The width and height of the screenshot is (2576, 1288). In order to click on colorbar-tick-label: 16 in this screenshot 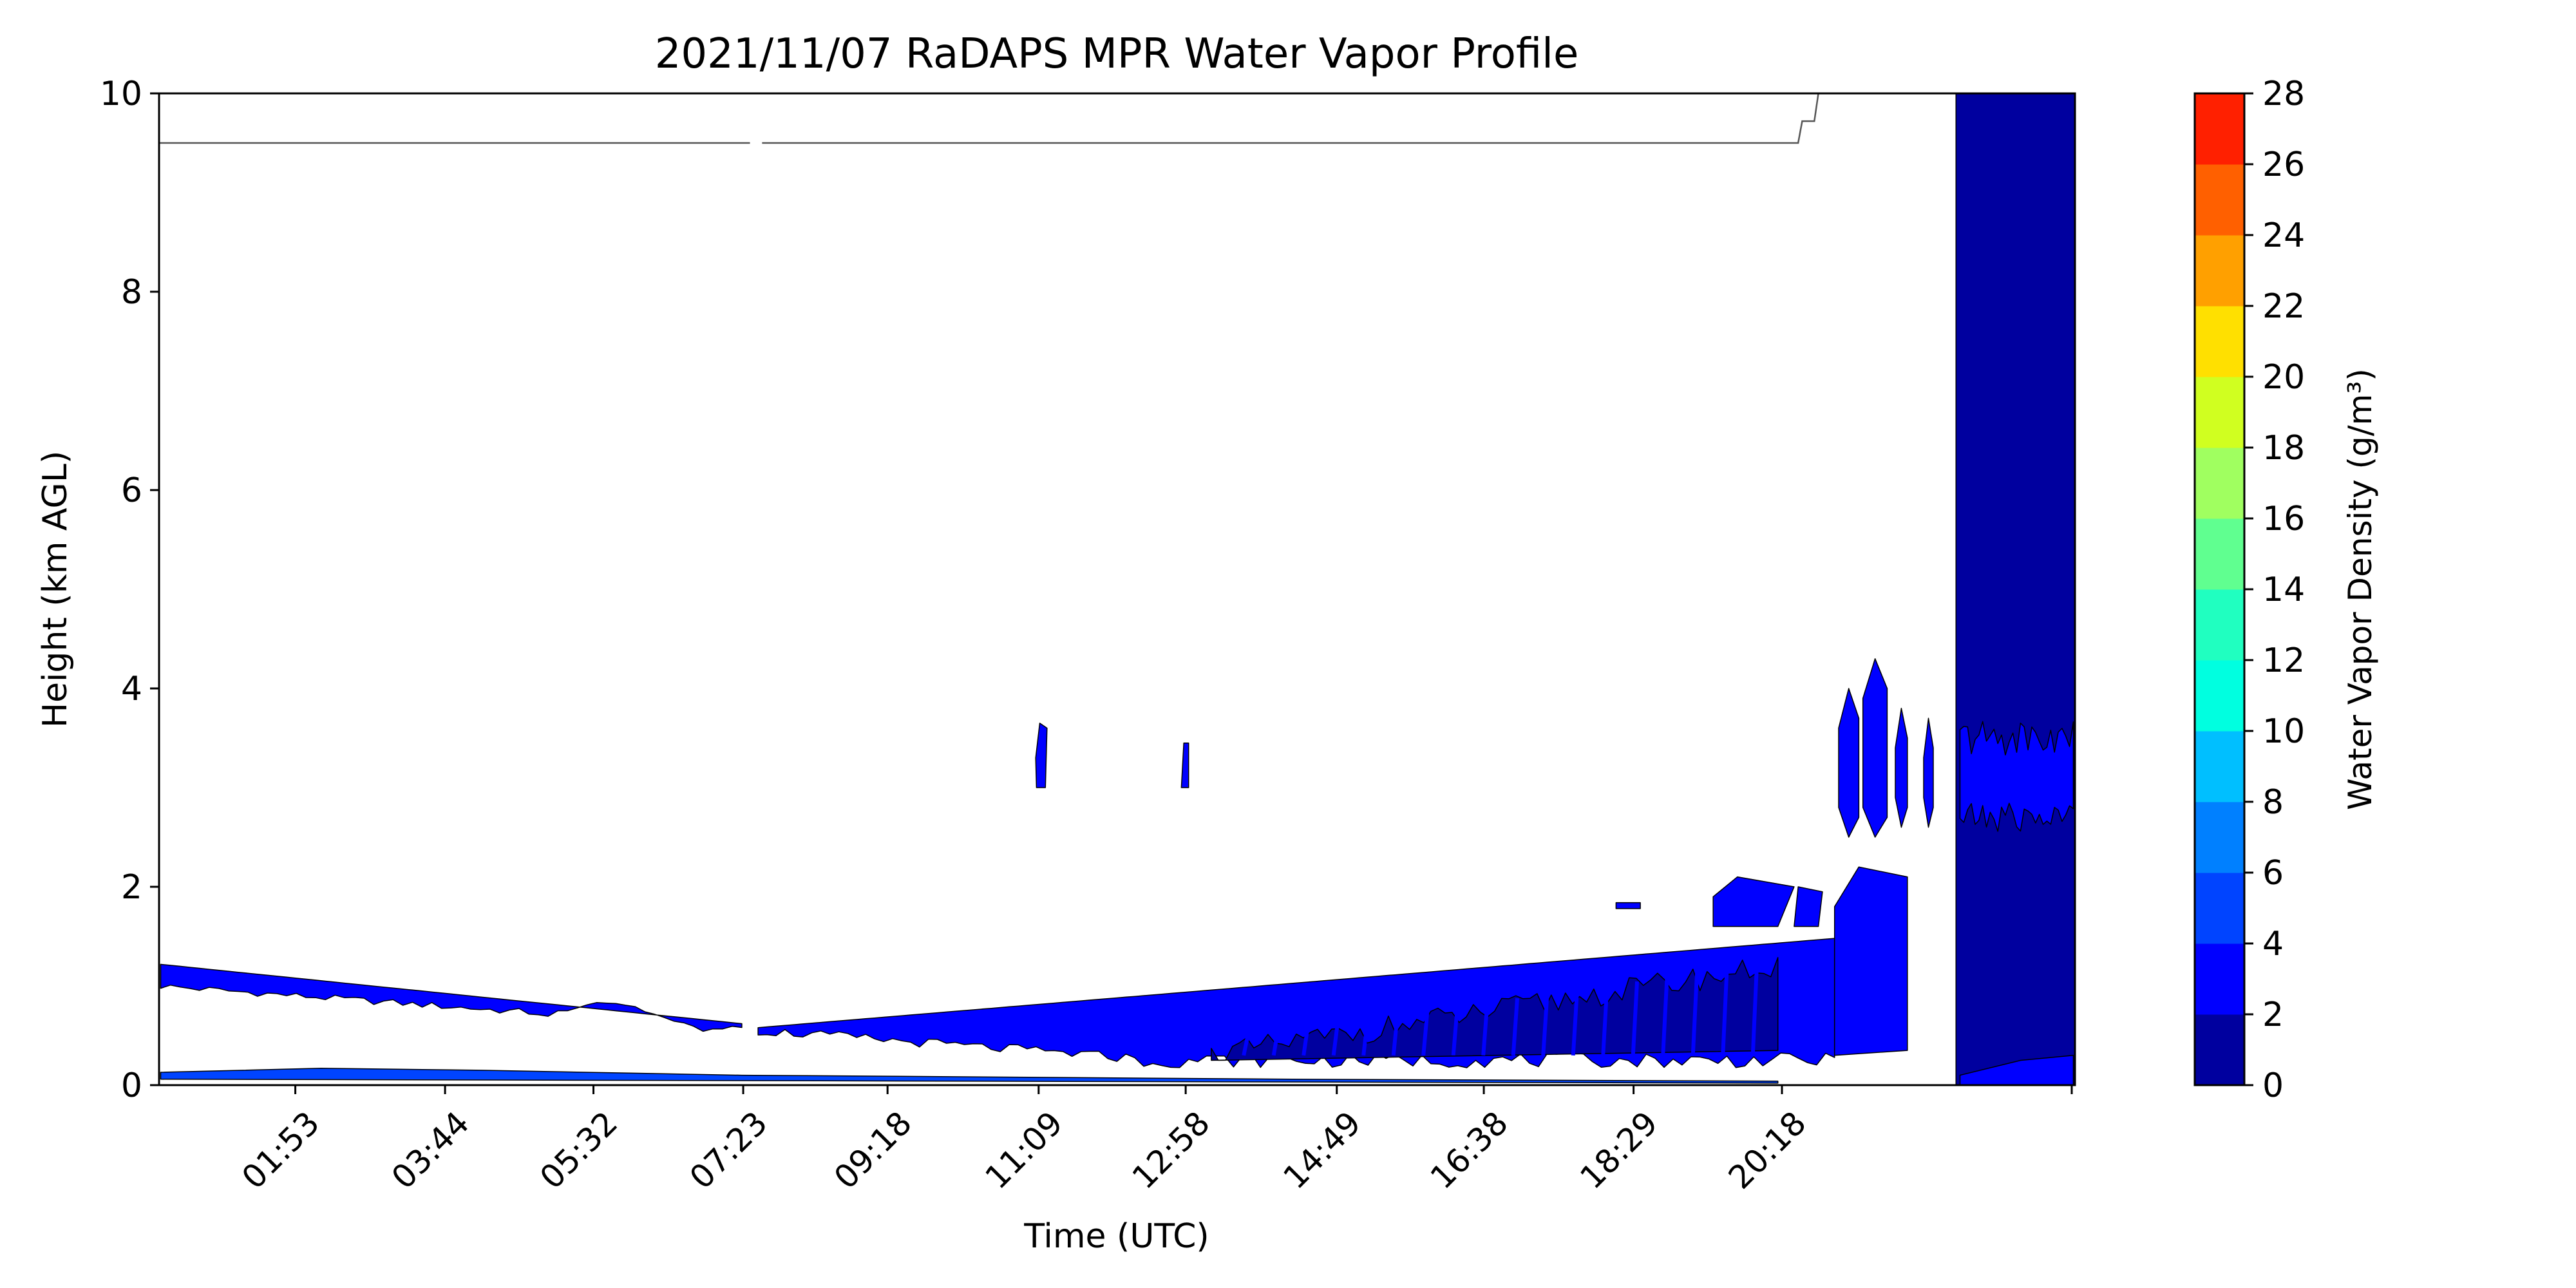, I will do `click(2283, 519)`.